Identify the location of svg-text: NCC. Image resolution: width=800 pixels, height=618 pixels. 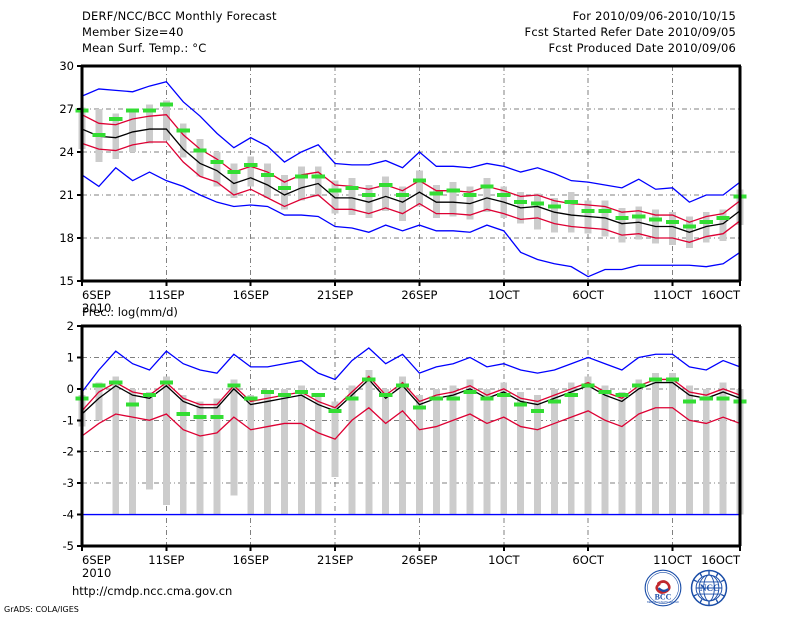
(710, 588).